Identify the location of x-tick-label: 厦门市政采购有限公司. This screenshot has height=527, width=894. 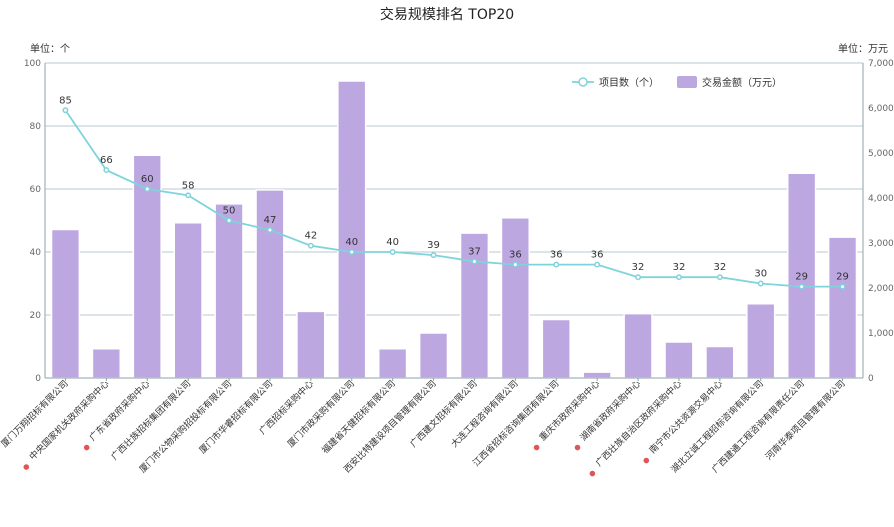
(321, 414).